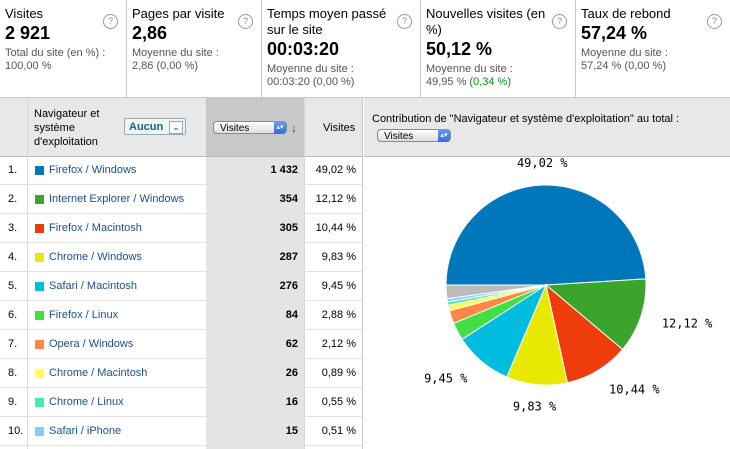 This screenshot has height=449, width=730. What do you see at coordinates (339, 128) in the screenshot?
I see `visits-column-header: Visites` at bounding box center [339, 128].